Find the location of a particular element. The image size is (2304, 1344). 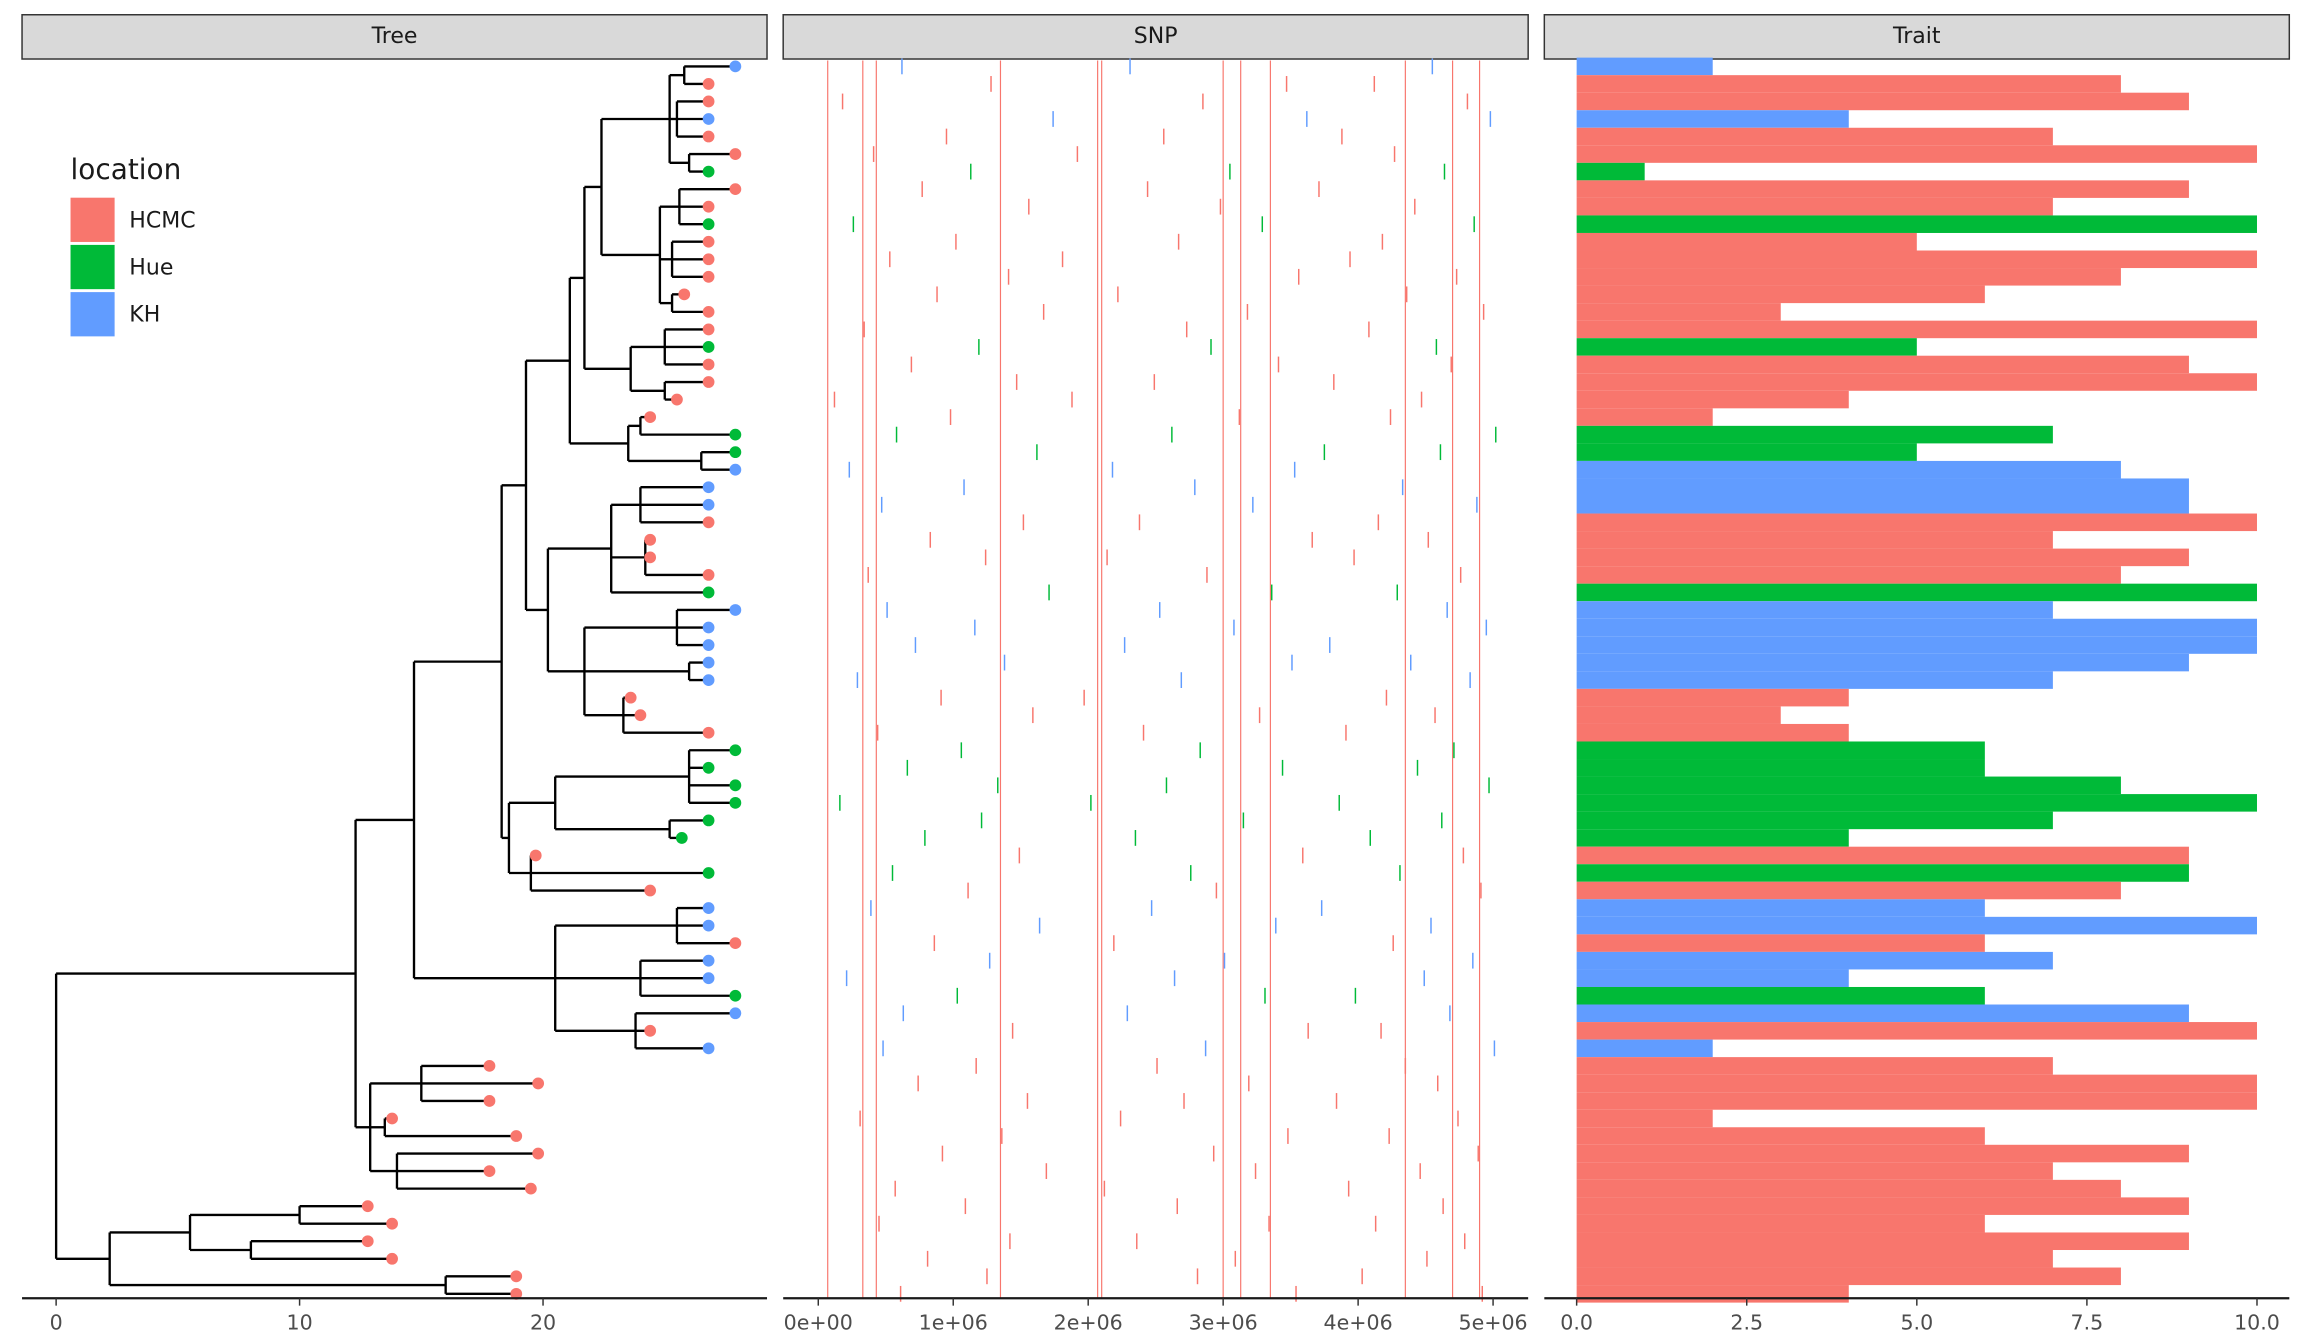

x-tick-label: 7.5 is located at coordinates (2087, 1322).